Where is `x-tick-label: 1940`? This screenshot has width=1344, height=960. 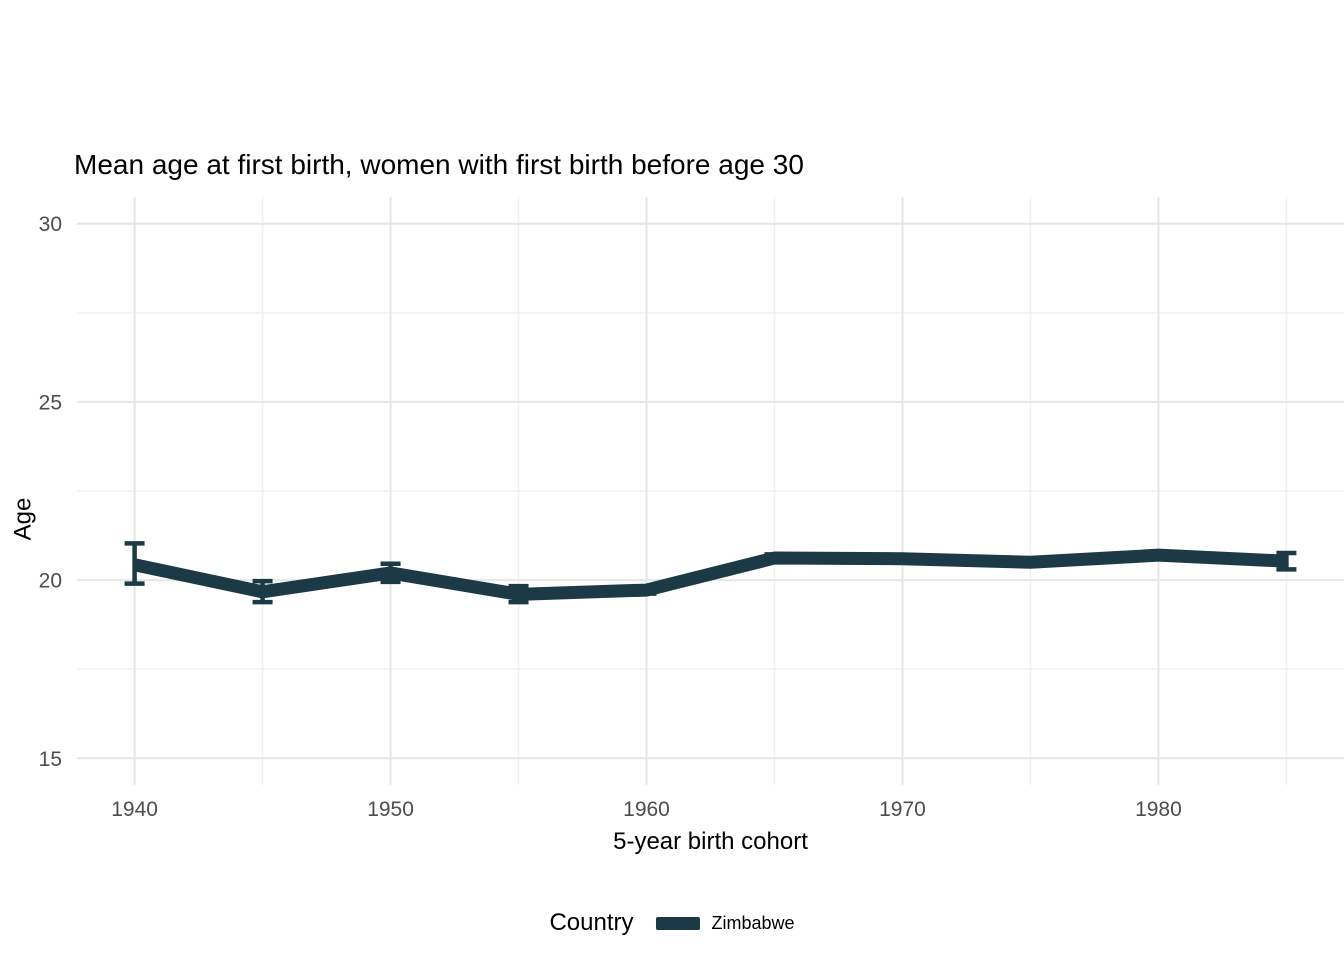
x-tick-label: 1940 is located at coordinates (134, 809).